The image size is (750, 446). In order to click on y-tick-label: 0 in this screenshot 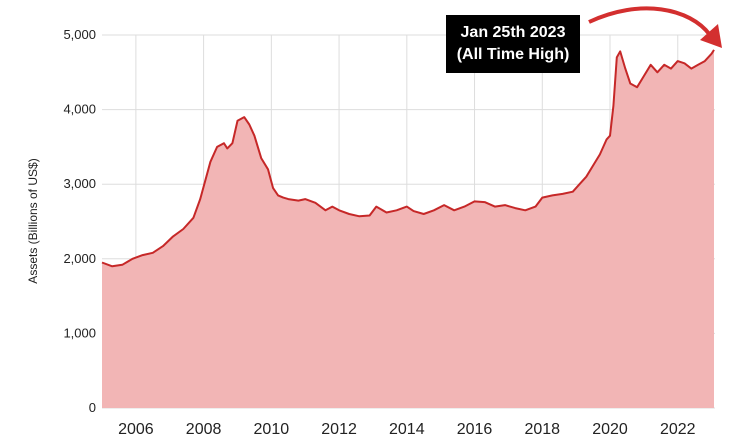, I will do `click(92, 407)`.